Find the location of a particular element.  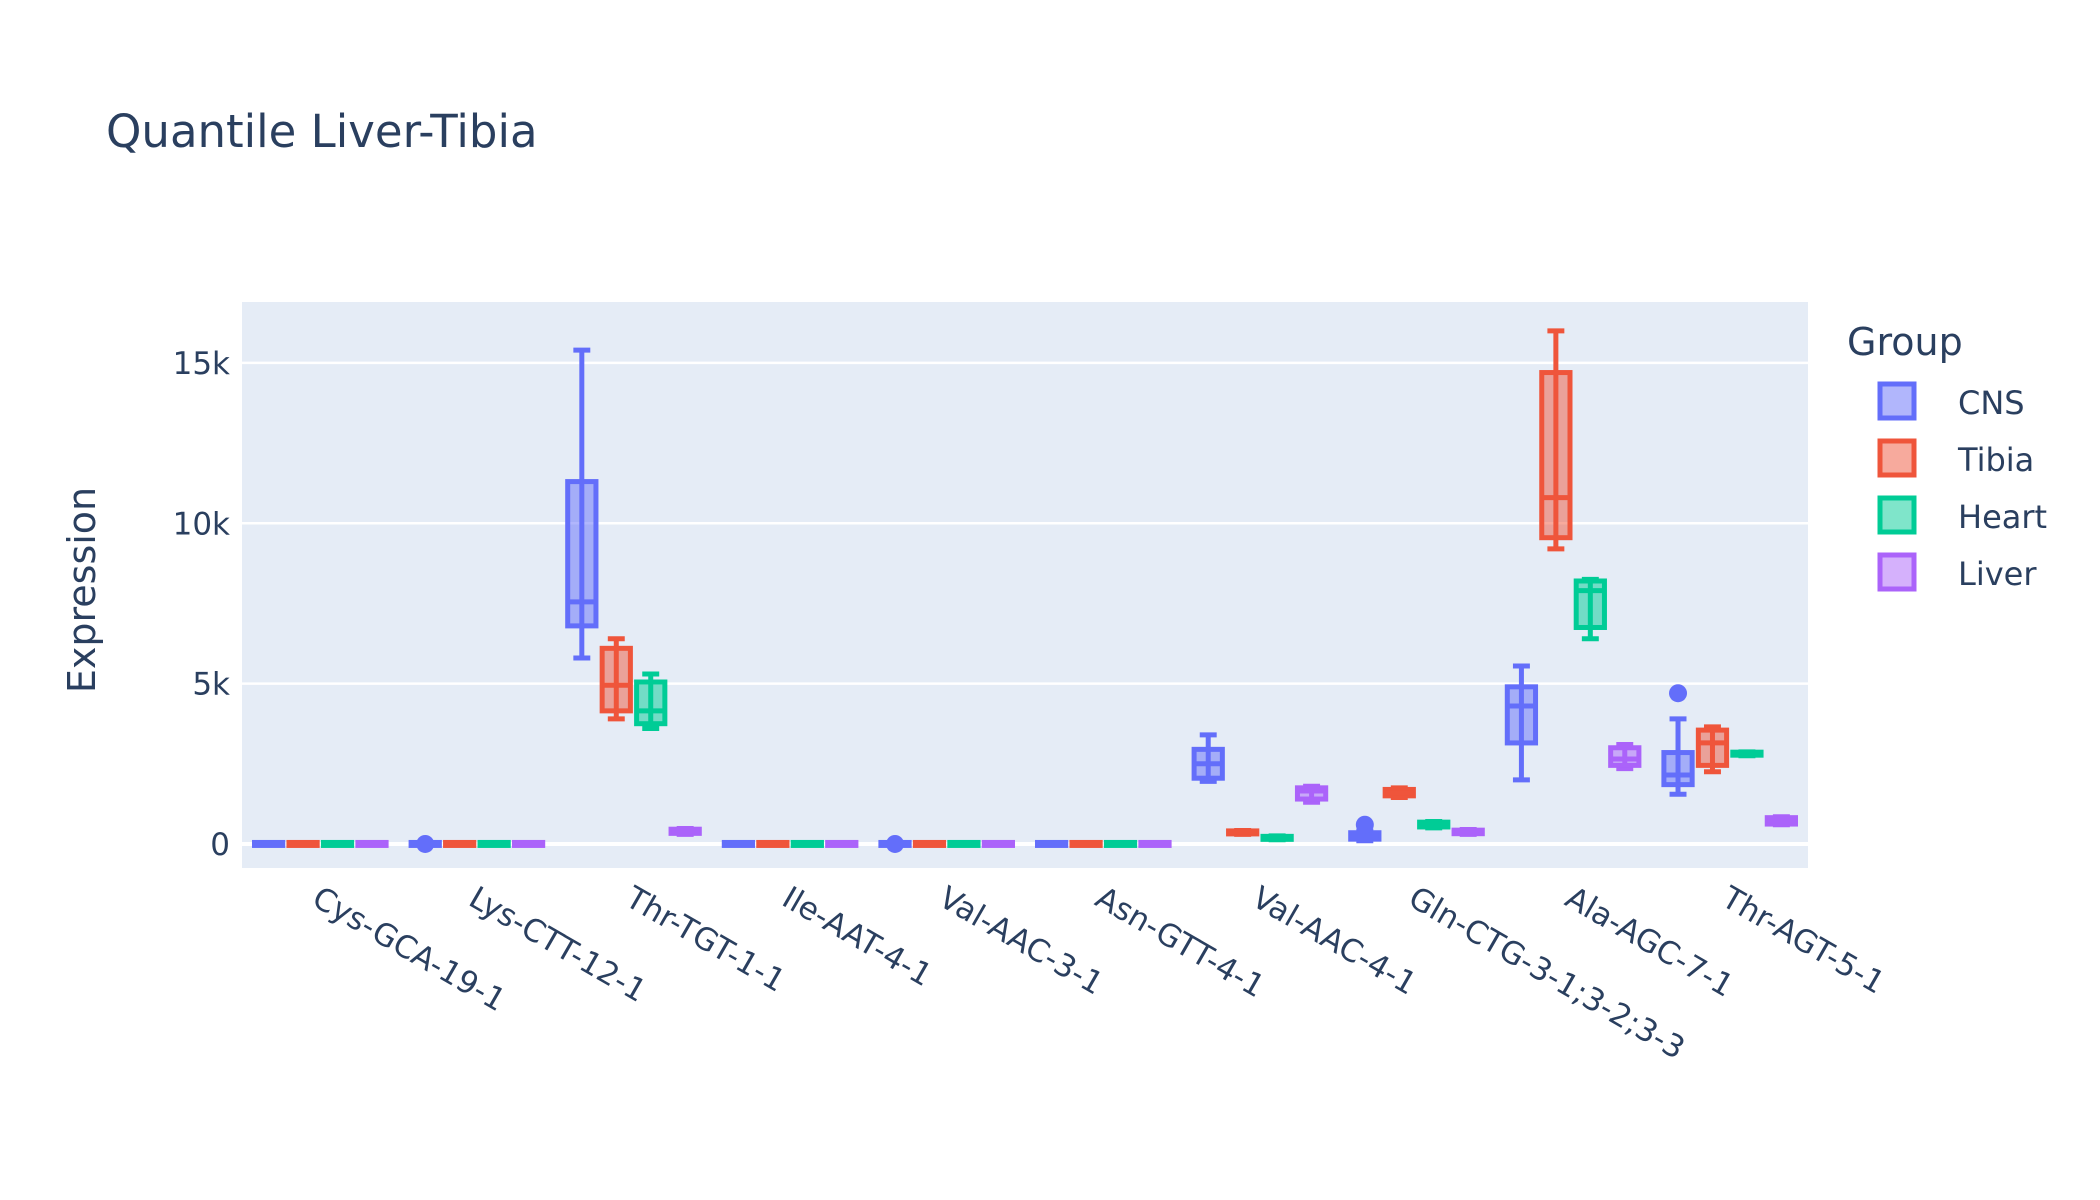

legend: Group CNS Tibia Heart Liver is located at coordinates (1947, 456).